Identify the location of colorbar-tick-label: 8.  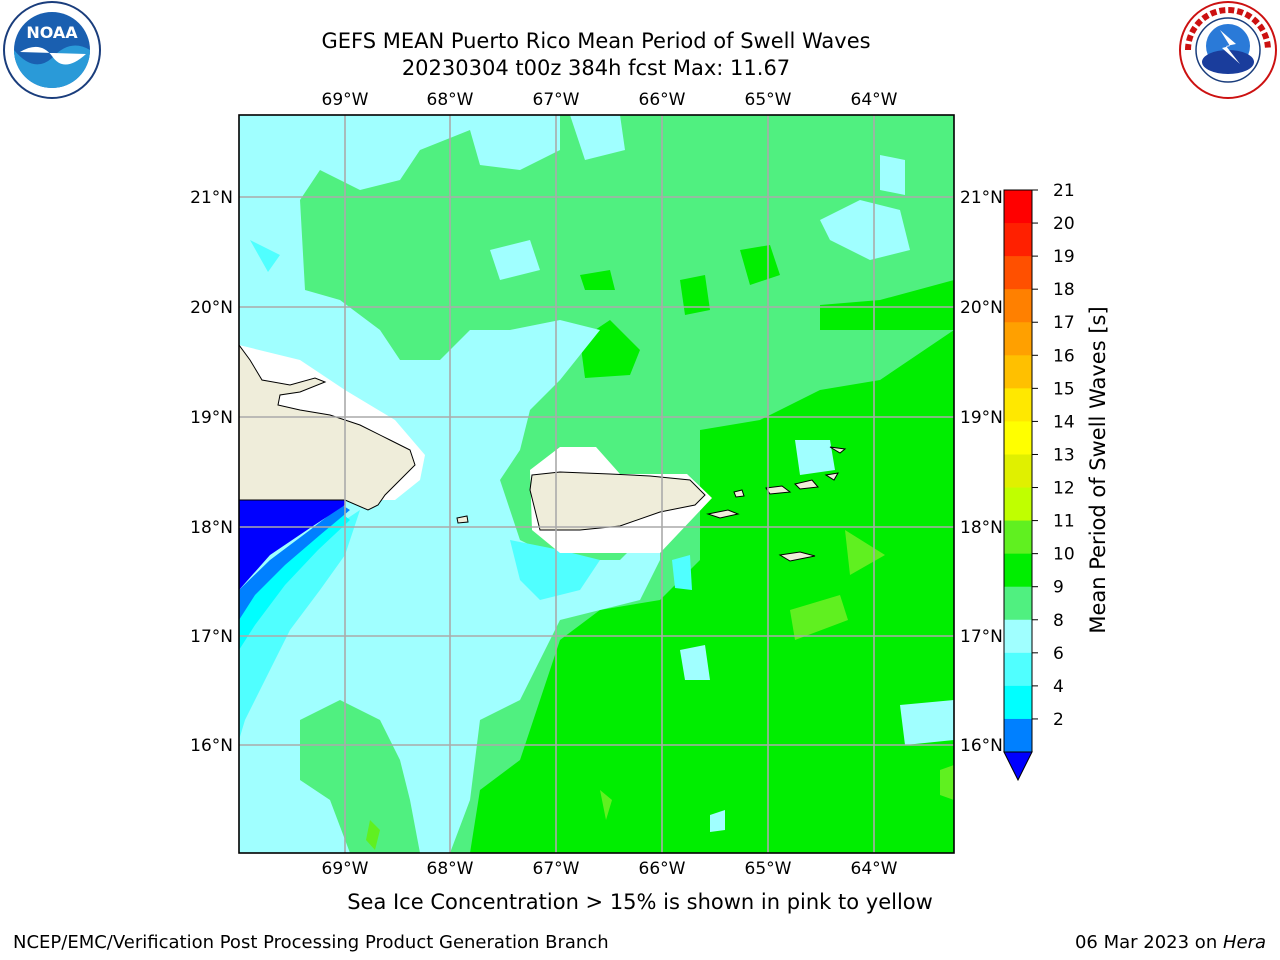
(1058, 621).